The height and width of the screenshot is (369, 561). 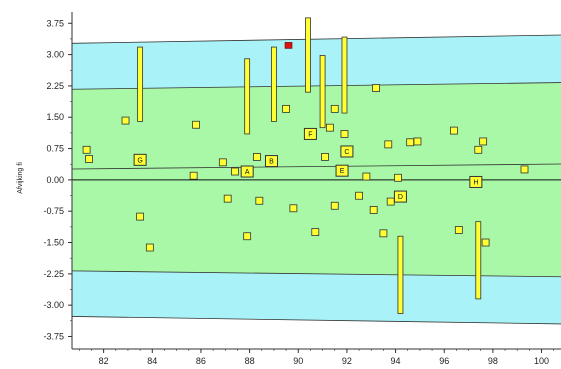 I want to click on labeled-point-label: A, so click(x=247, y=172).